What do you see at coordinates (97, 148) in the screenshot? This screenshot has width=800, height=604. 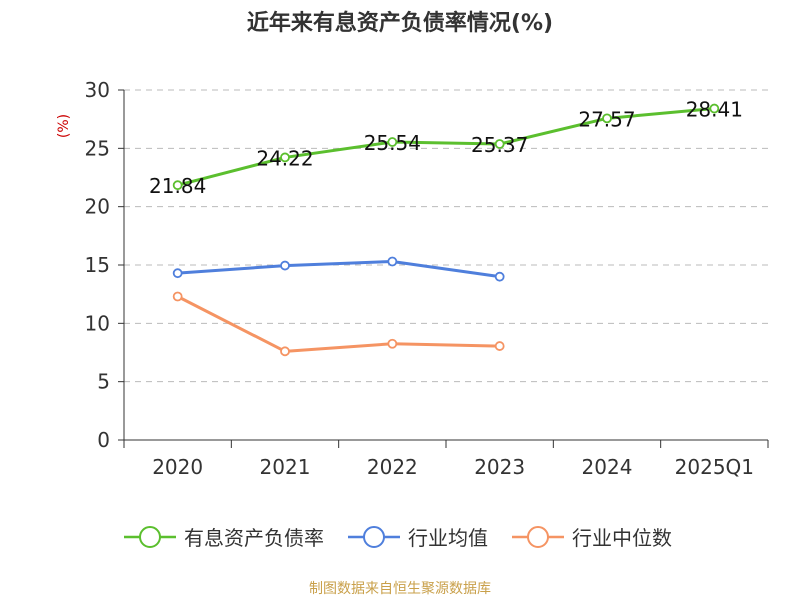 I see `y-tick-label: 25` at bounding box center [97, 148].